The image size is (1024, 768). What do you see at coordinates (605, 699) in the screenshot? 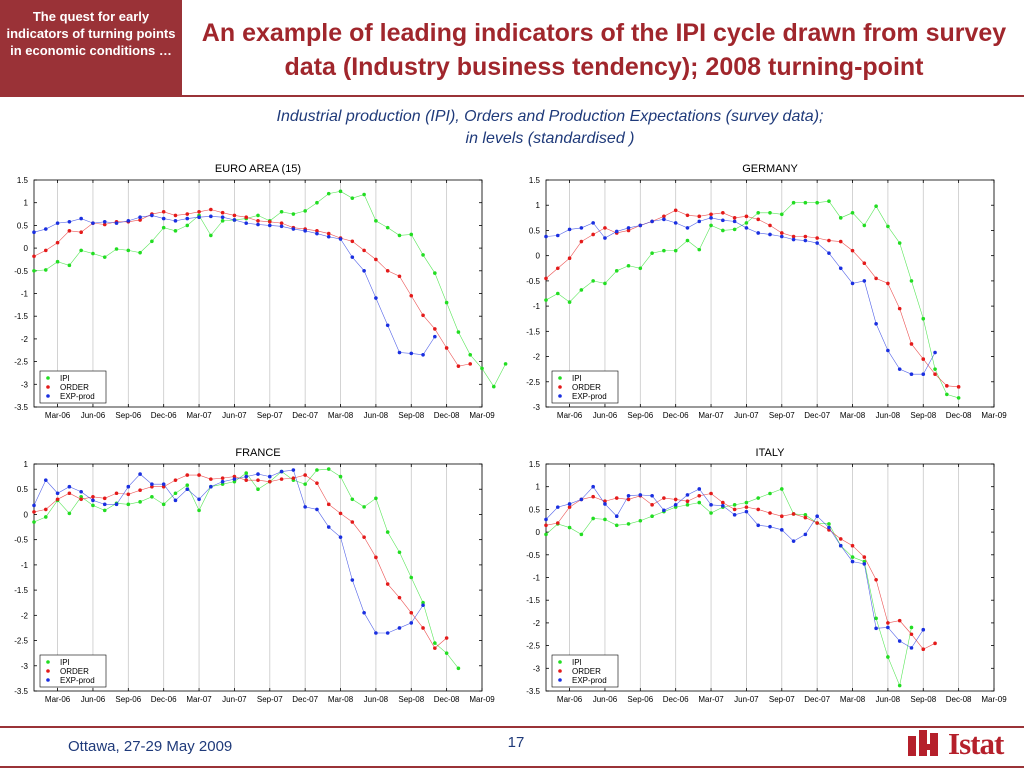
I see `x-tick-label: Jun-06` at bounding box center [605, 699].